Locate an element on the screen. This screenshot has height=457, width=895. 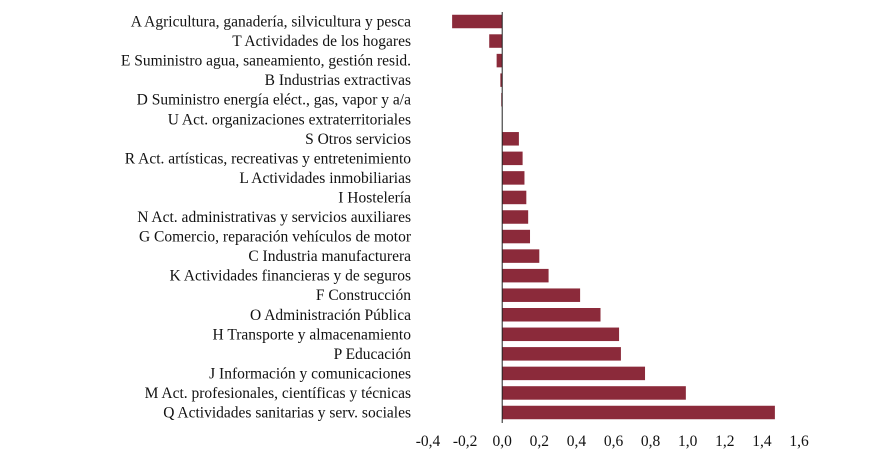
category-label: C Industria manufacturera is located at coordinates (329, 256).